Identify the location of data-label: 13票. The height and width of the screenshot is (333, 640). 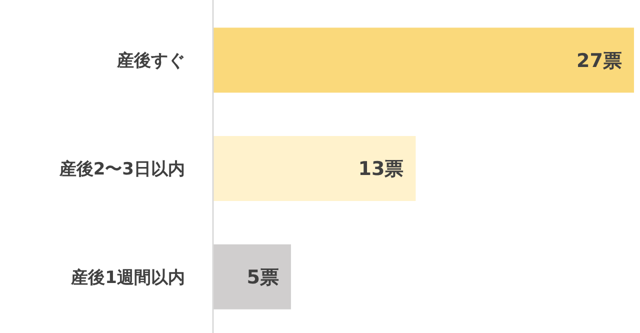
(381, 169).